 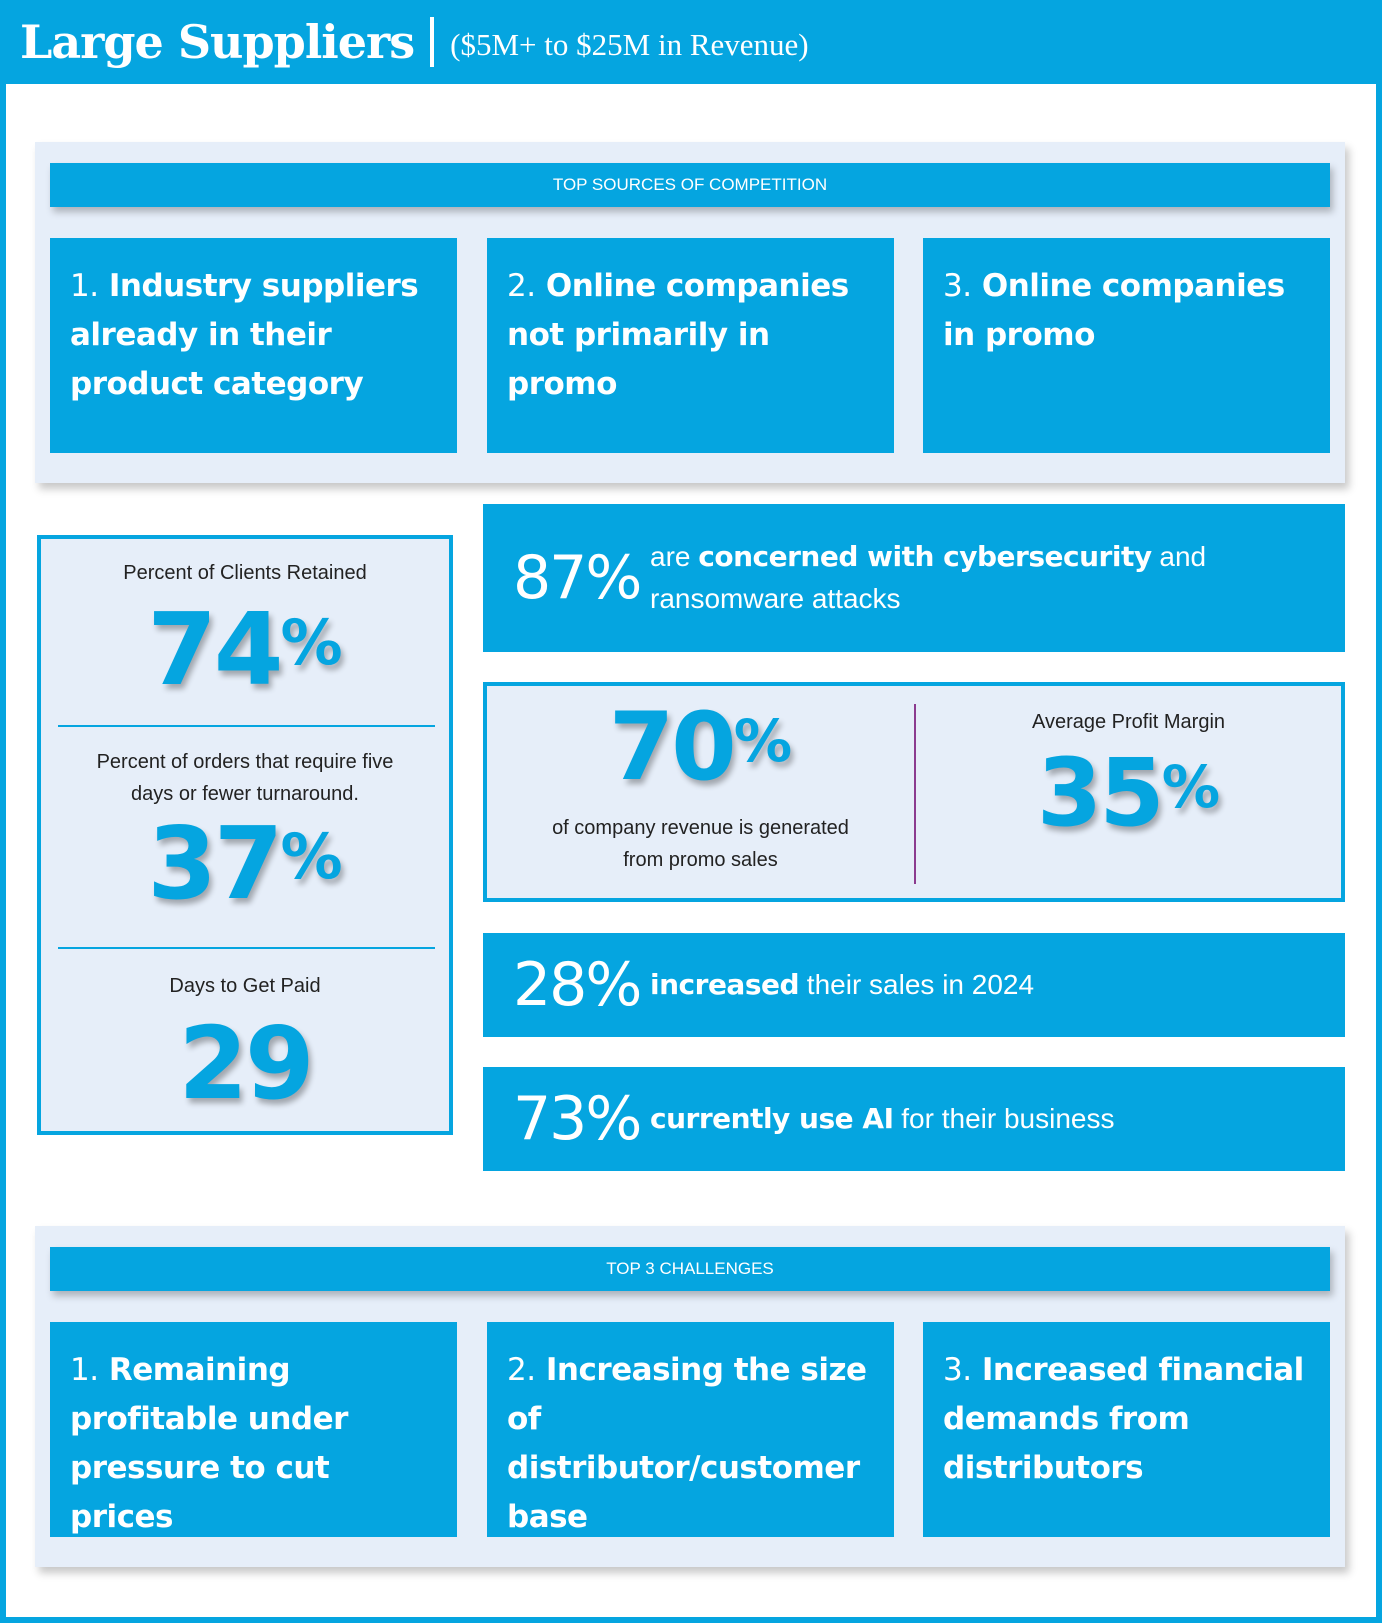 I want to click on ai-rest: for their business, so click(x=1004, y=1118).